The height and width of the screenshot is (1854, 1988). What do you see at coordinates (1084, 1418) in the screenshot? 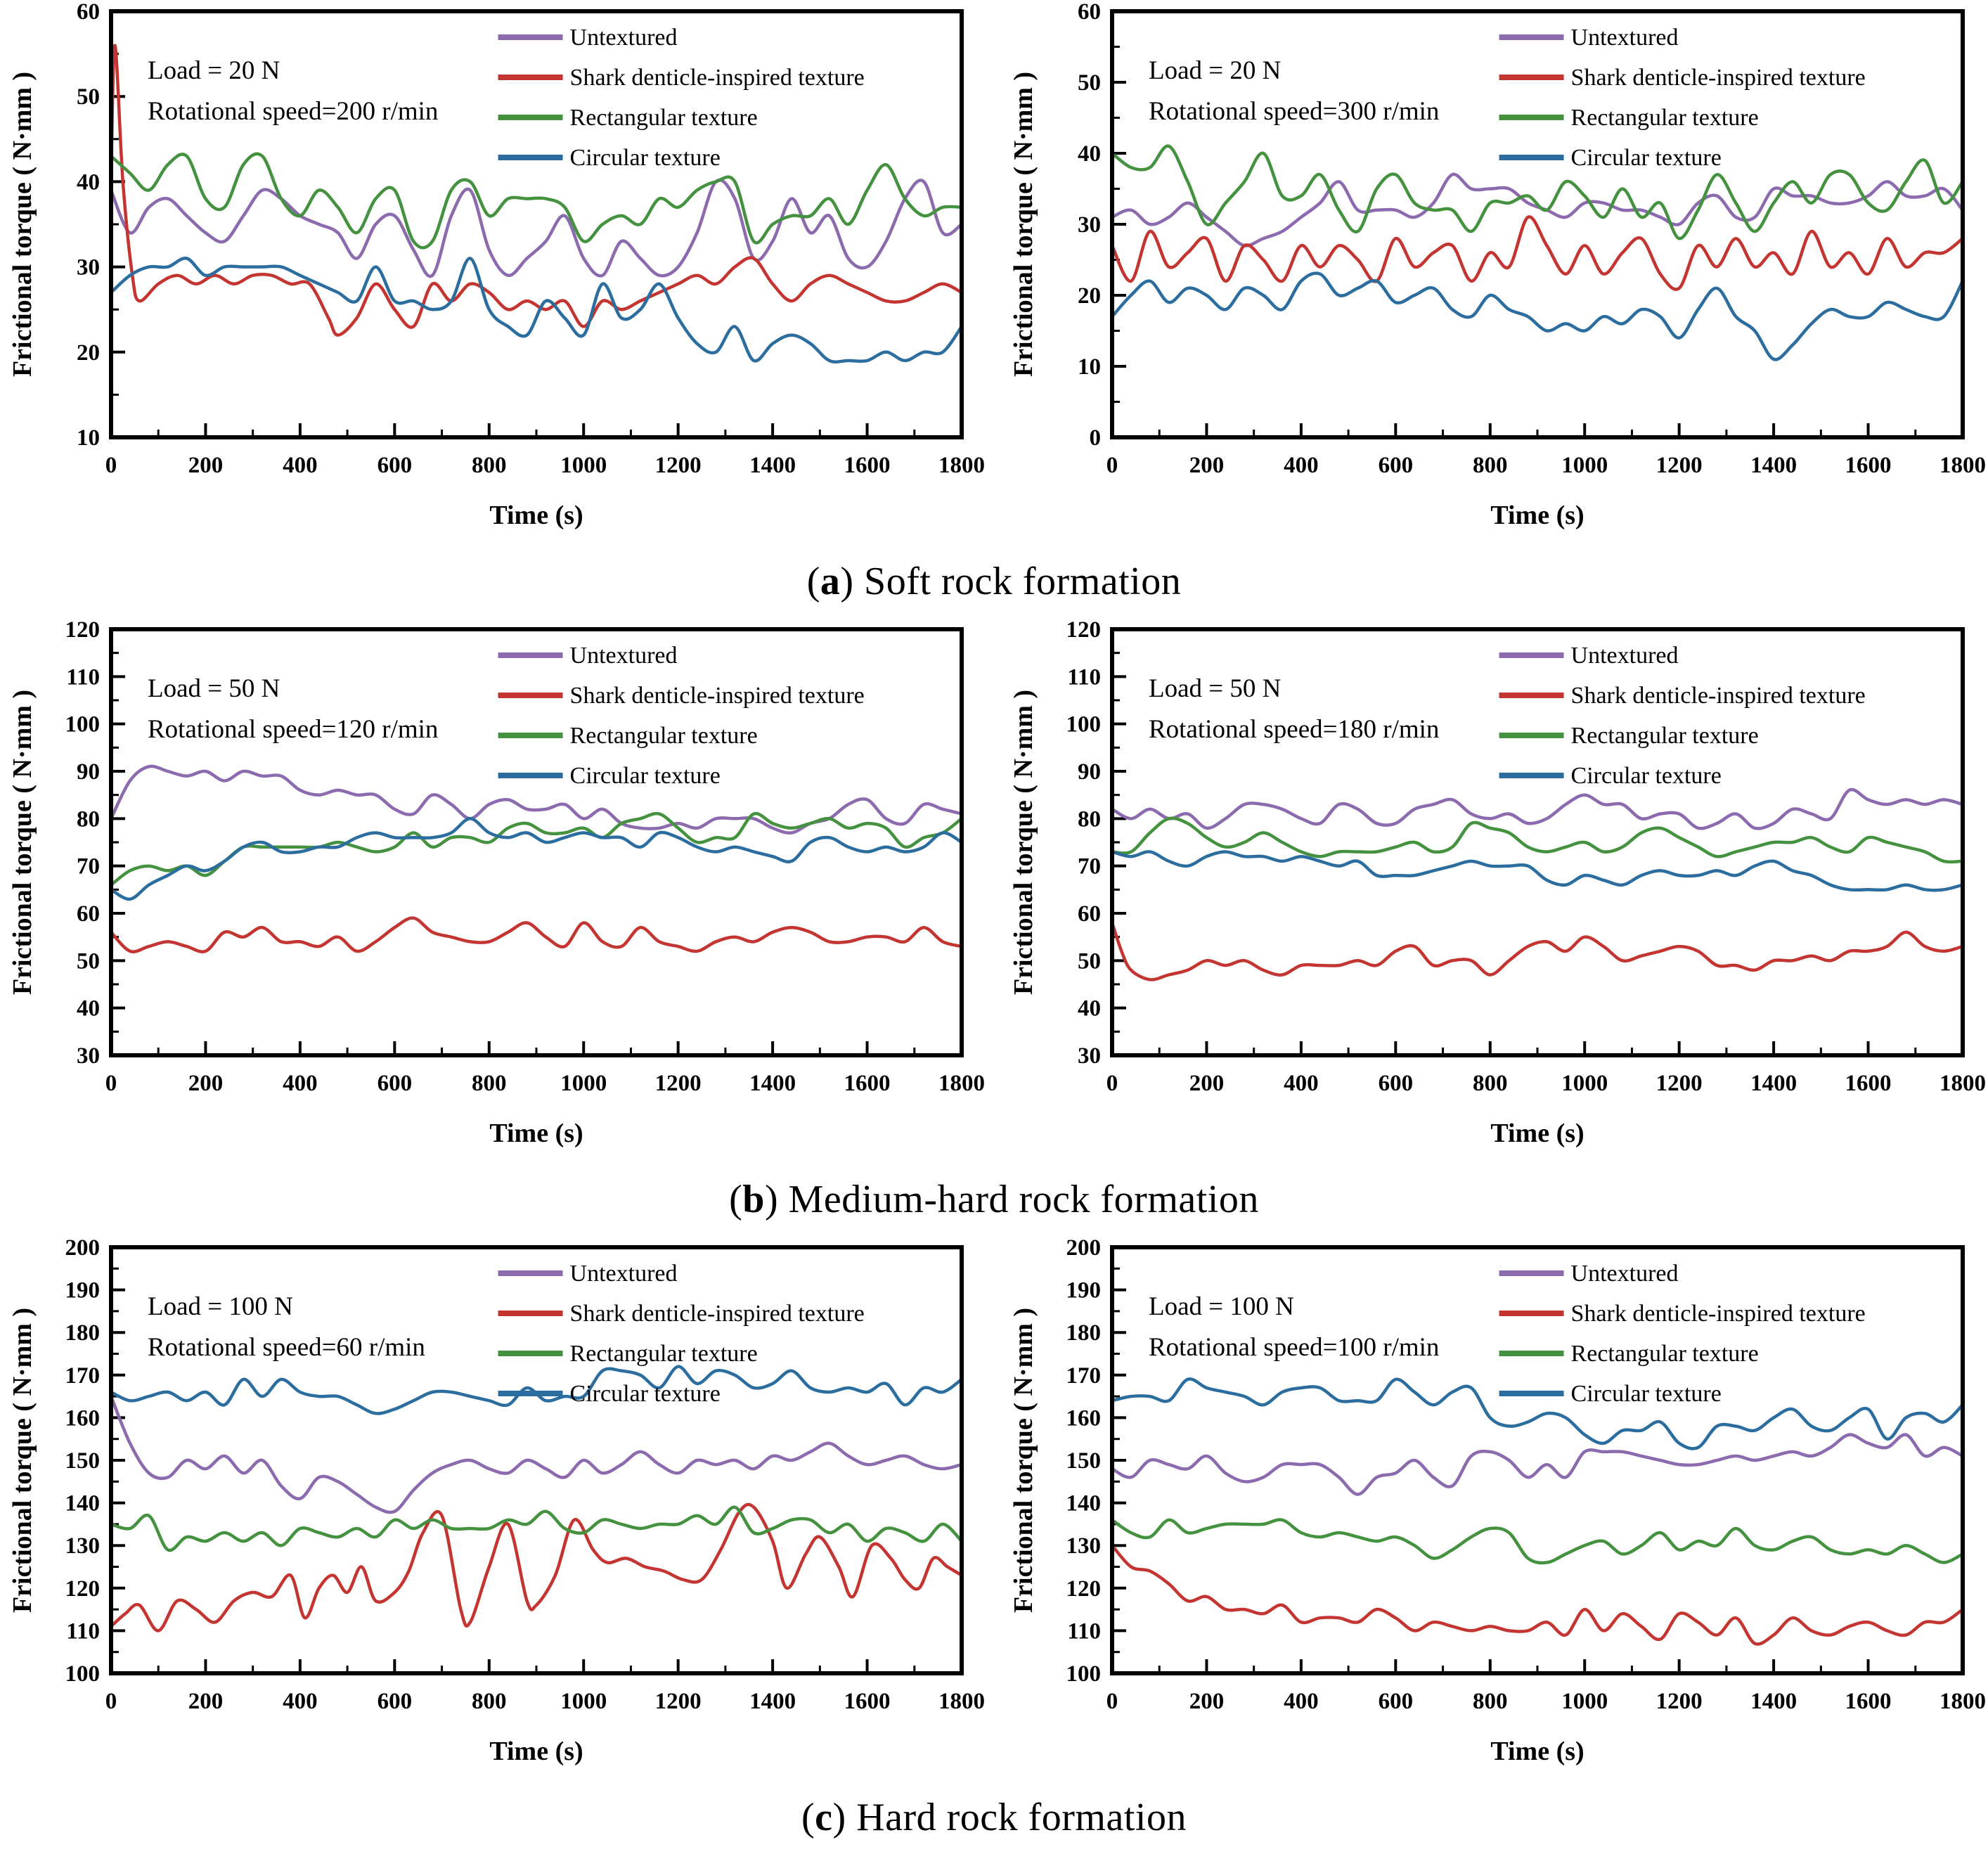
I see `y-tick-label: 160` at bounding box center [1084, 1418].